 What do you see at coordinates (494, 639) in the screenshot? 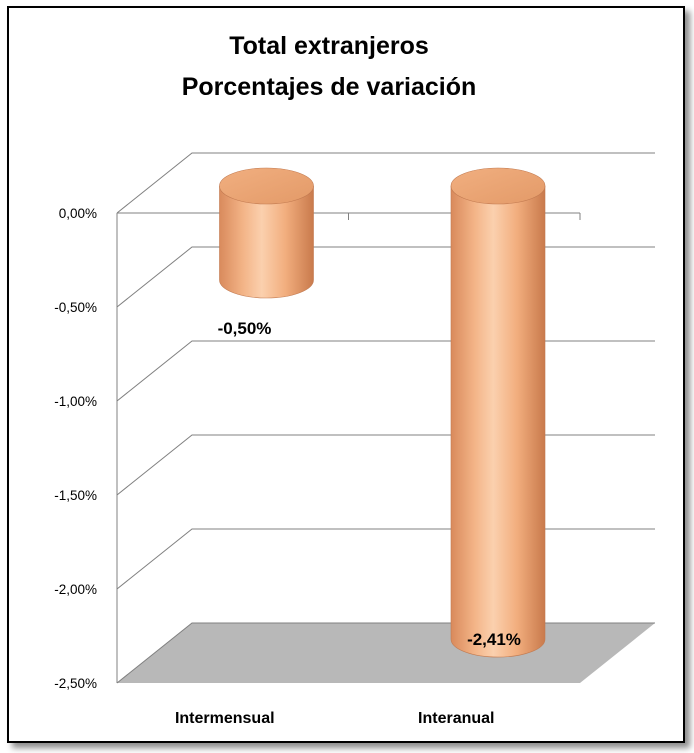
I see `data-label: -2,41%` at bounding box center [494, 639].